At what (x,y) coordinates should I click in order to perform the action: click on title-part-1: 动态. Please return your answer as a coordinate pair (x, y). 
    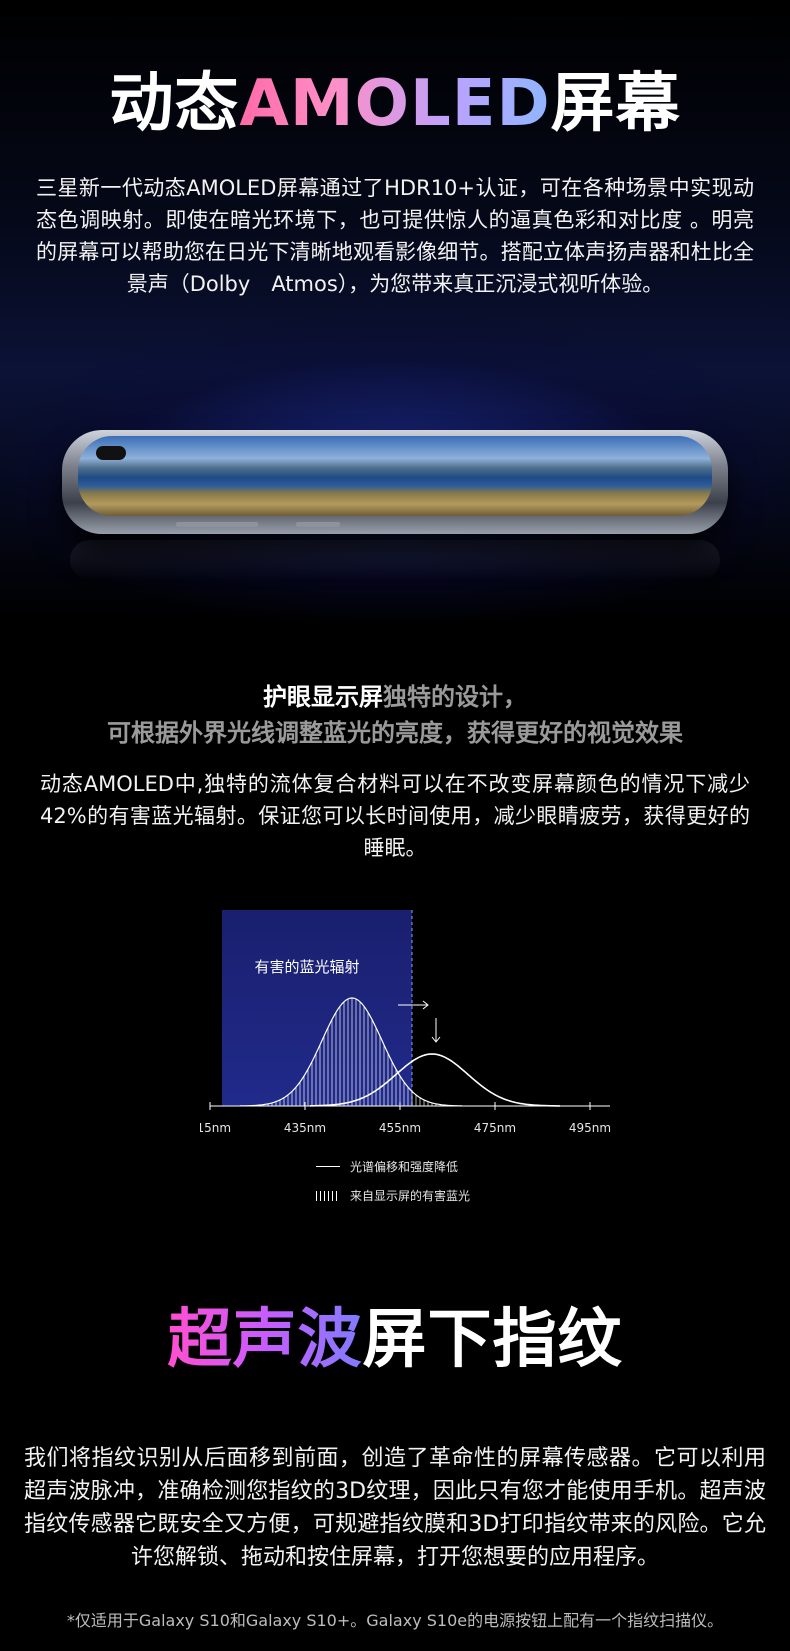
    Looking at the image, I should click on (174, 104).